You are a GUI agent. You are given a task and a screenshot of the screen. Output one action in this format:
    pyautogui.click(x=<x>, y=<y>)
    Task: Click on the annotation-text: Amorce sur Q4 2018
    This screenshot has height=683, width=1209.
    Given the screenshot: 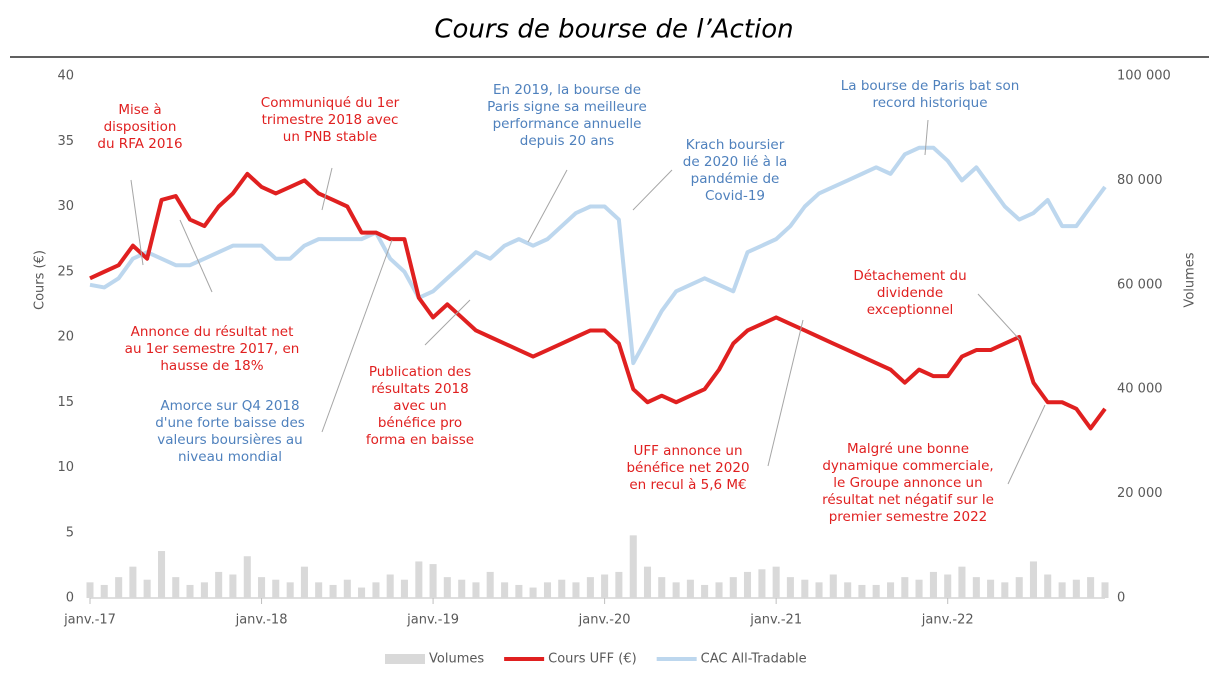 What is the action you would take?
    pyautogui.click(x=229, y=406)
    